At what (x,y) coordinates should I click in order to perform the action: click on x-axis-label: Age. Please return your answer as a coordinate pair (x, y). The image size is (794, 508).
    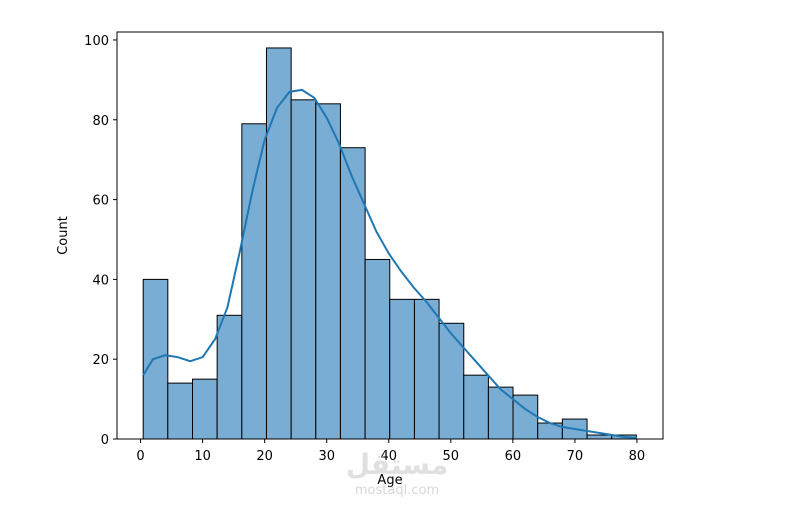
    Looking at the image, I should click on (389, 480).